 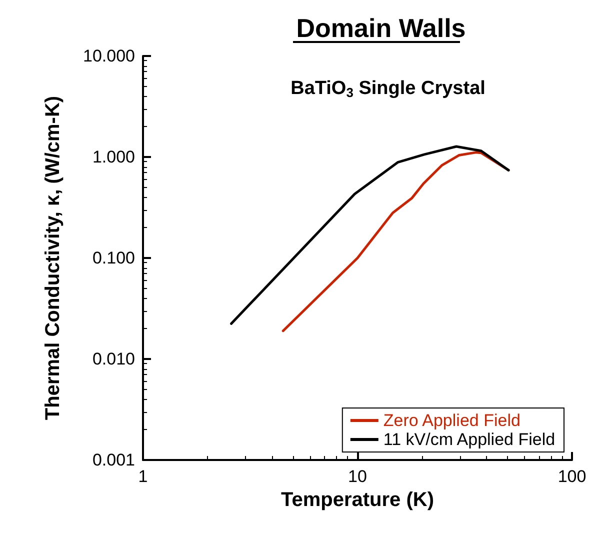 I want to click on y-axis-title: Thermal Conductivity, κ, (W/cm-K), so click(x=53, y=258).